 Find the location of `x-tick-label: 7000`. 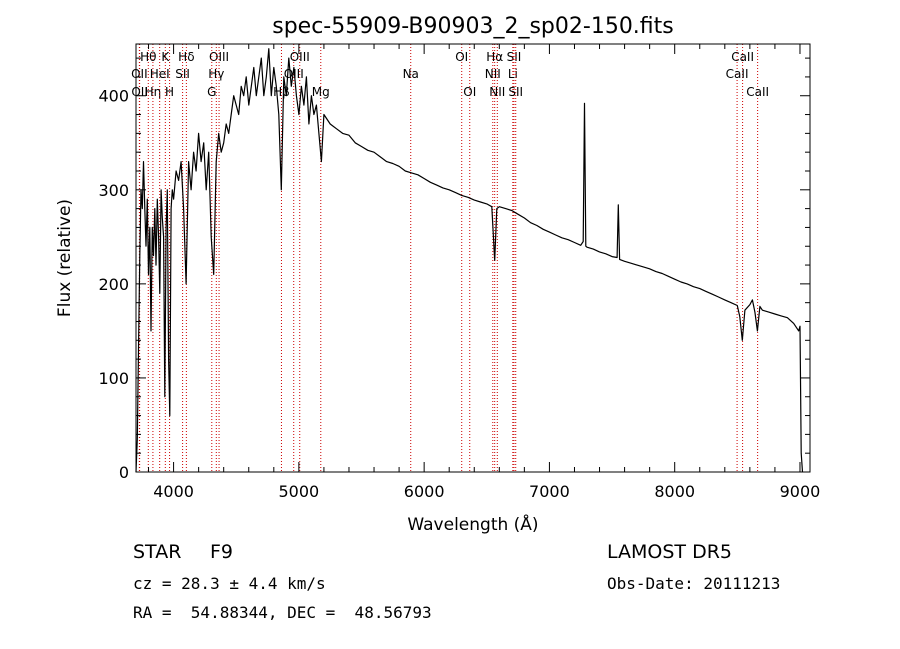

x-tick-label: 7000 is located at coordinates (549, 491).